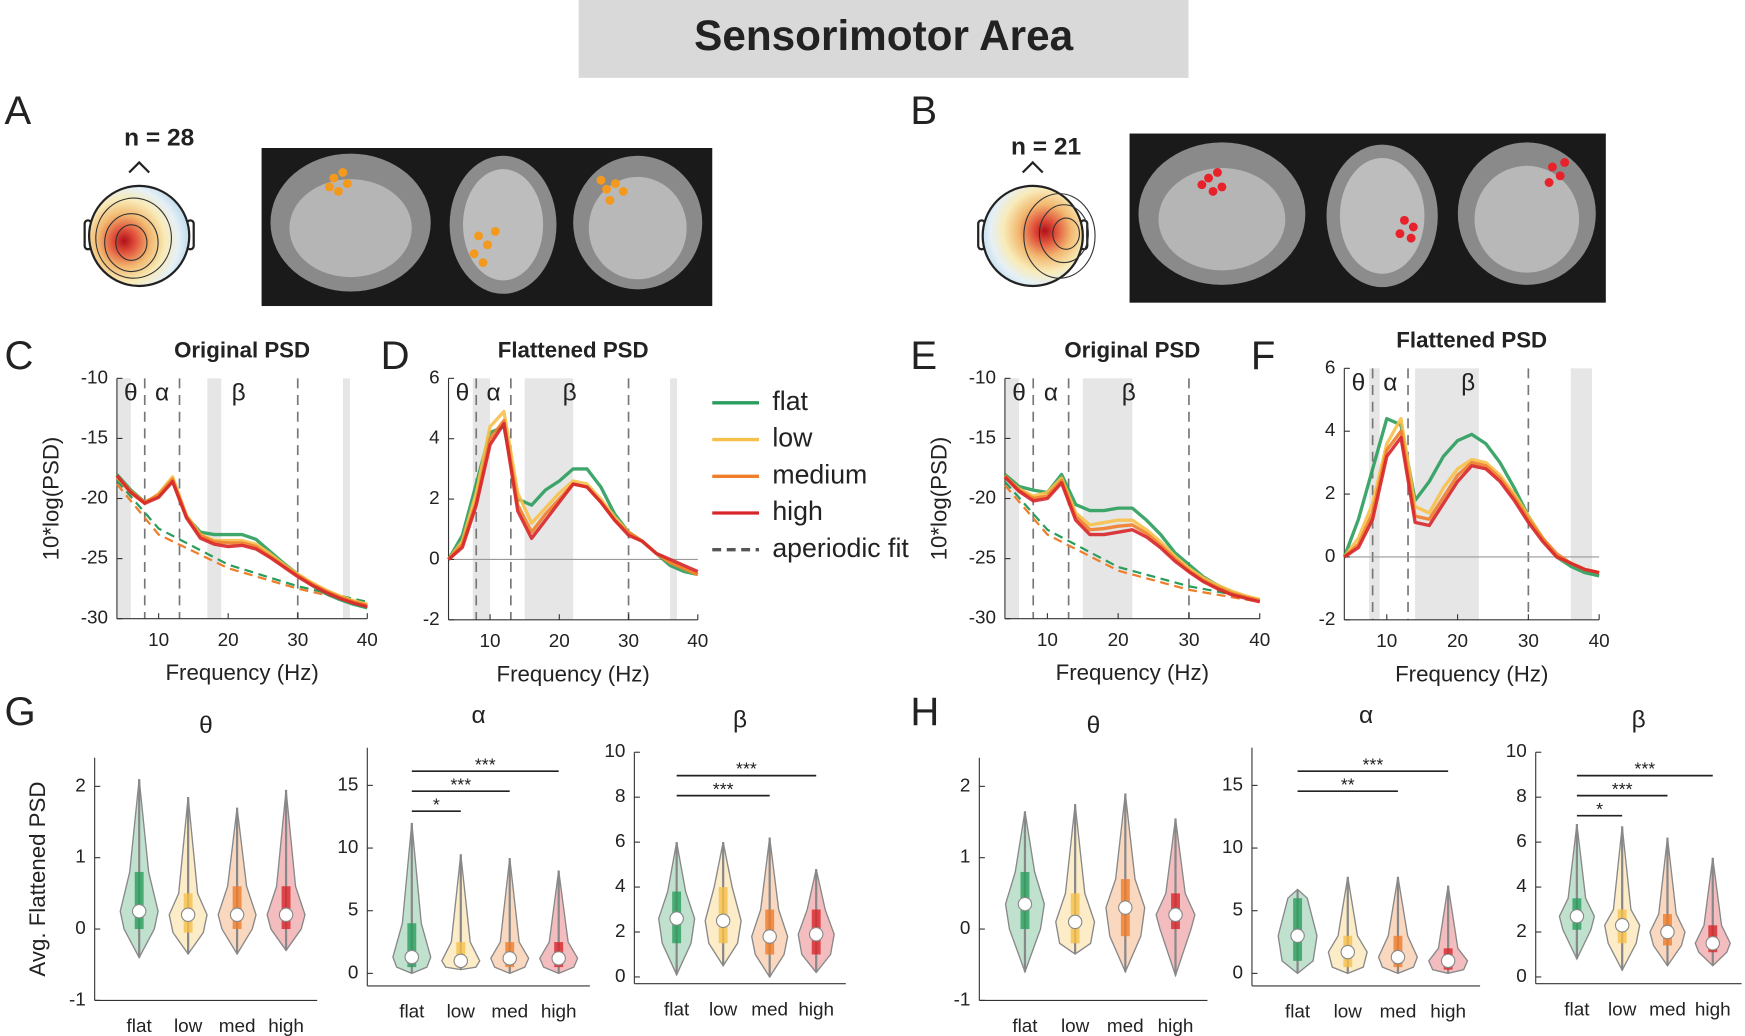 This screenshot has height=1036, width=1745. What do you see at coordinates (94, 558) in the screenshot?
I see `y-tick-label: -25` at bounding box center [94, 558].